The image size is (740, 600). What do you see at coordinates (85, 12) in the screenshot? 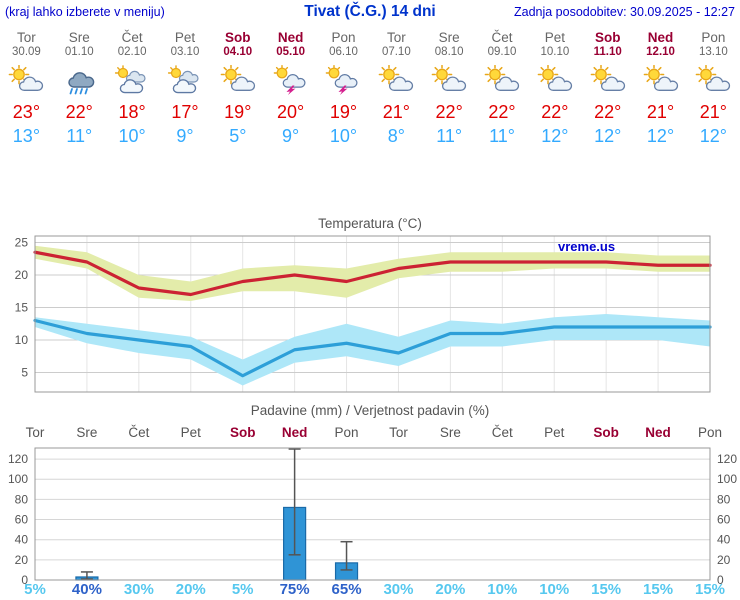
I see `location-menu-note: (kraj lahko izberete v meniju)` at bounding box center [85, 12].